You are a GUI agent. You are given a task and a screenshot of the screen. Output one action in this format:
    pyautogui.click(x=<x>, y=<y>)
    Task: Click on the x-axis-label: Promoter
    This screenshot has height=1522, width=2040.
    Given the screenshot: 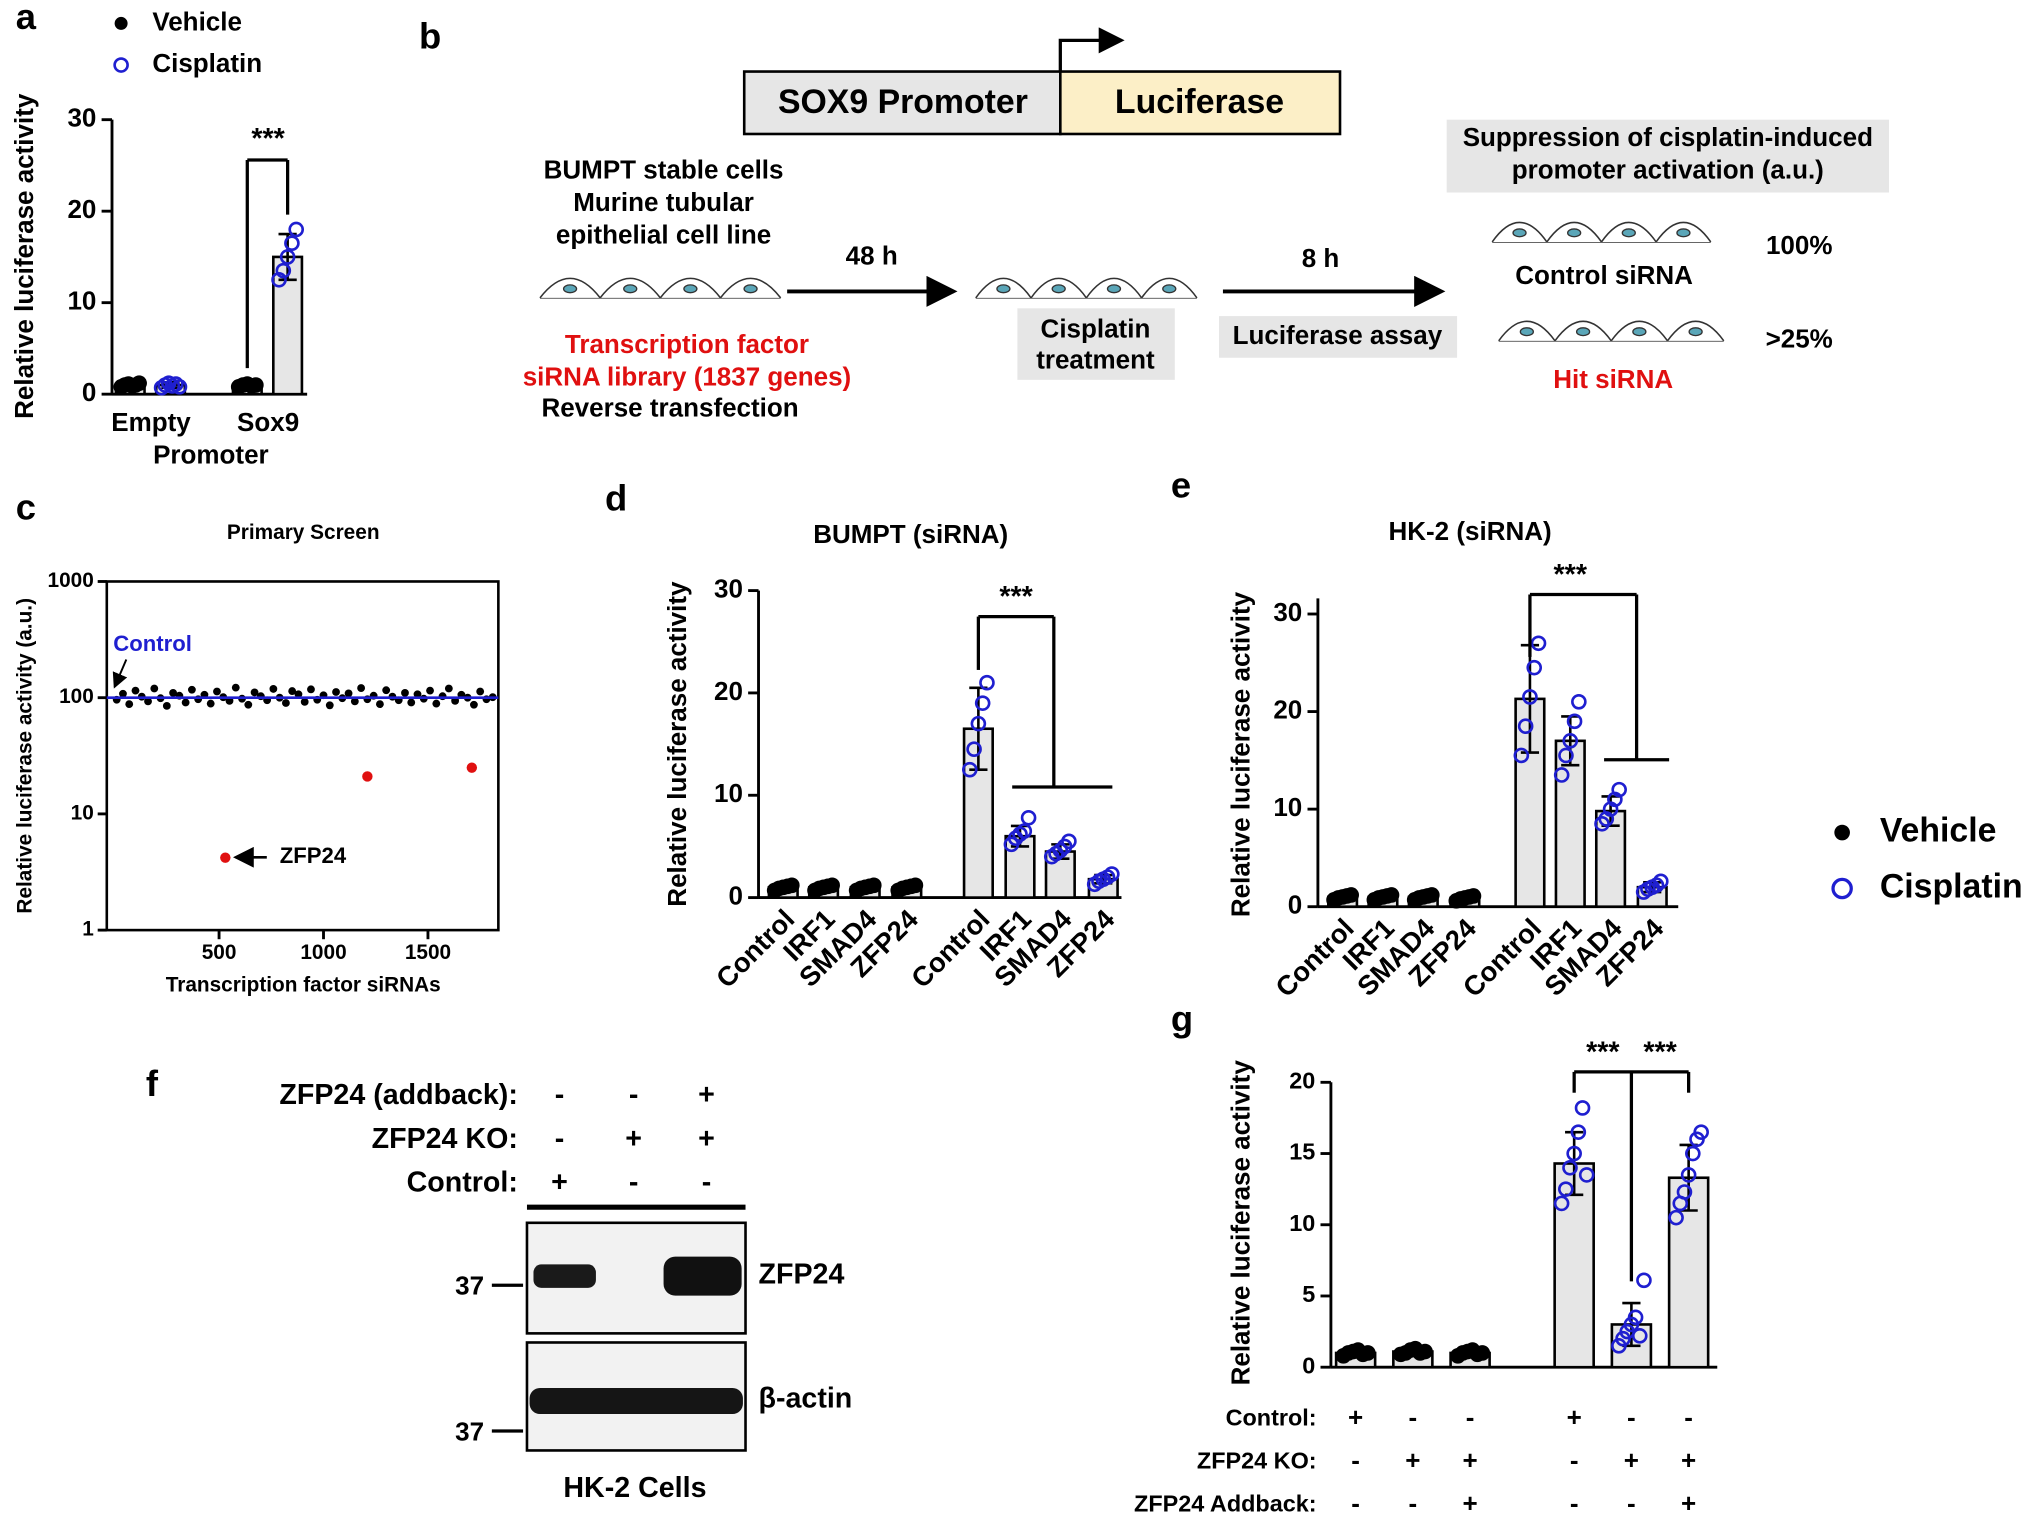 What is the action you would take?
    pyautogui.click(x=211, y=454)
    